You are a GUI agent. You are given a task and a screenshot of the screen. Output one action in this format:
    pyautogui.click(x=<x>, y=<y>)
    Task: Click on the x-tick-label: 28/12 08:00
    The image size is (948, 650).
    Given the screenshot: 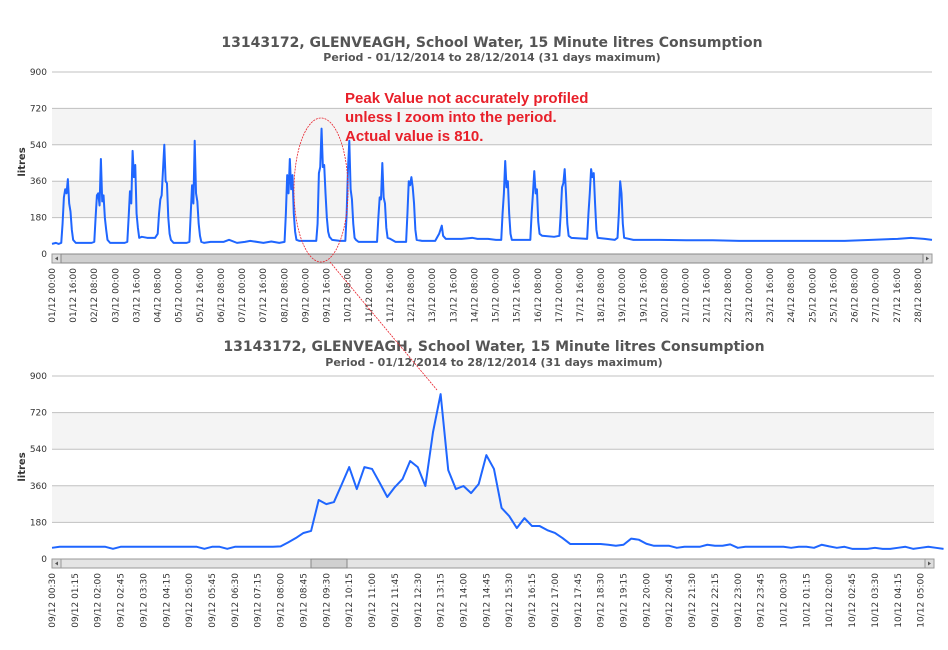 What is the action you would take?
    pyautogui.click(x=919, y=295)
    